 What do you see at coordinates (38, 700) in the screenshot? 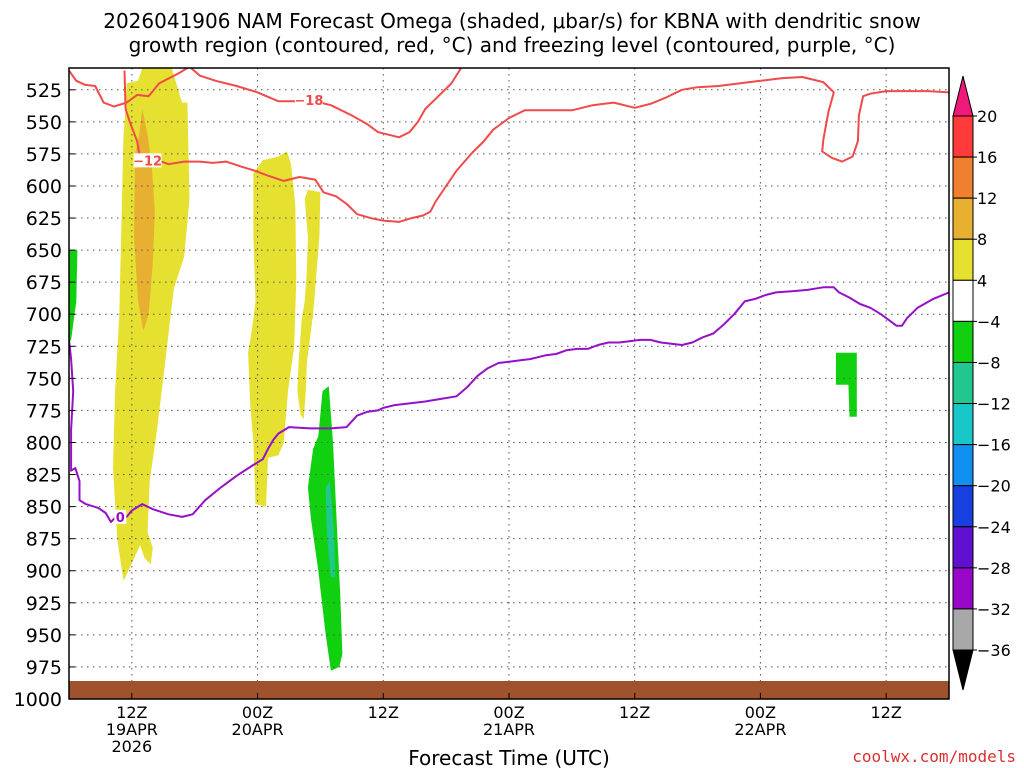
I see `y-tick-label: 1000` at bounding box center [38, 700].